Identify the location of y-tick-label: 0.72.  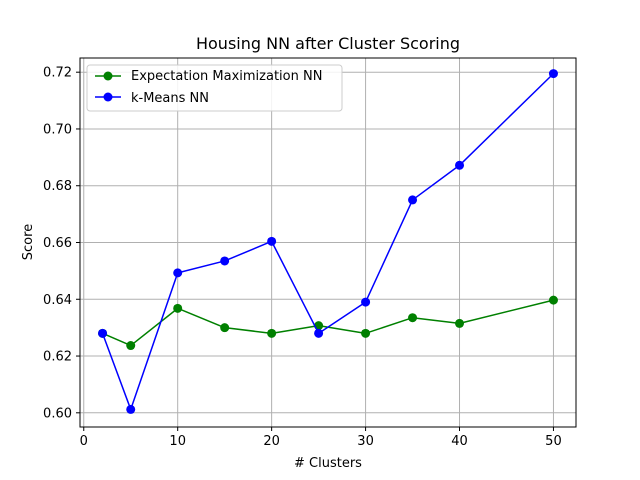
(57, 73).